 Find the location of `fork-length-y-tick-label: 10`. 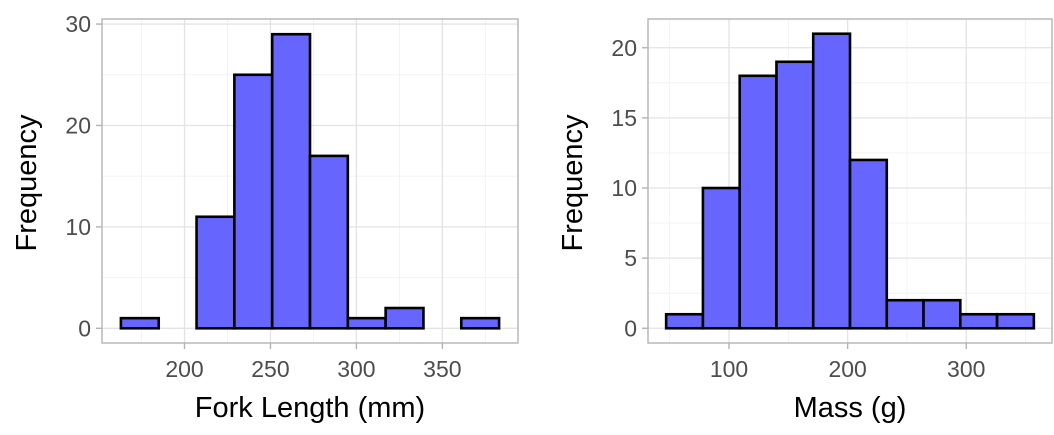

fork-length-y-tick-label: 10 is located at coordinates (78, 227).